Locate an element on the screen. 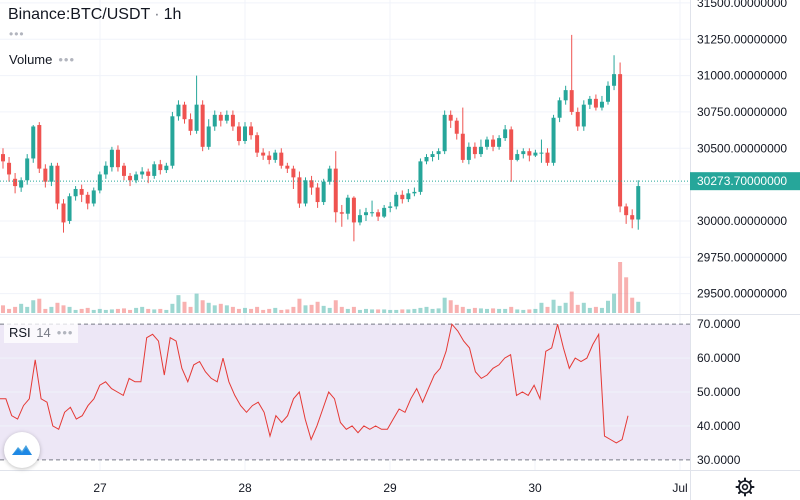  rsi-legend: RSI 14 ••• is located at coordinates (41, 333).